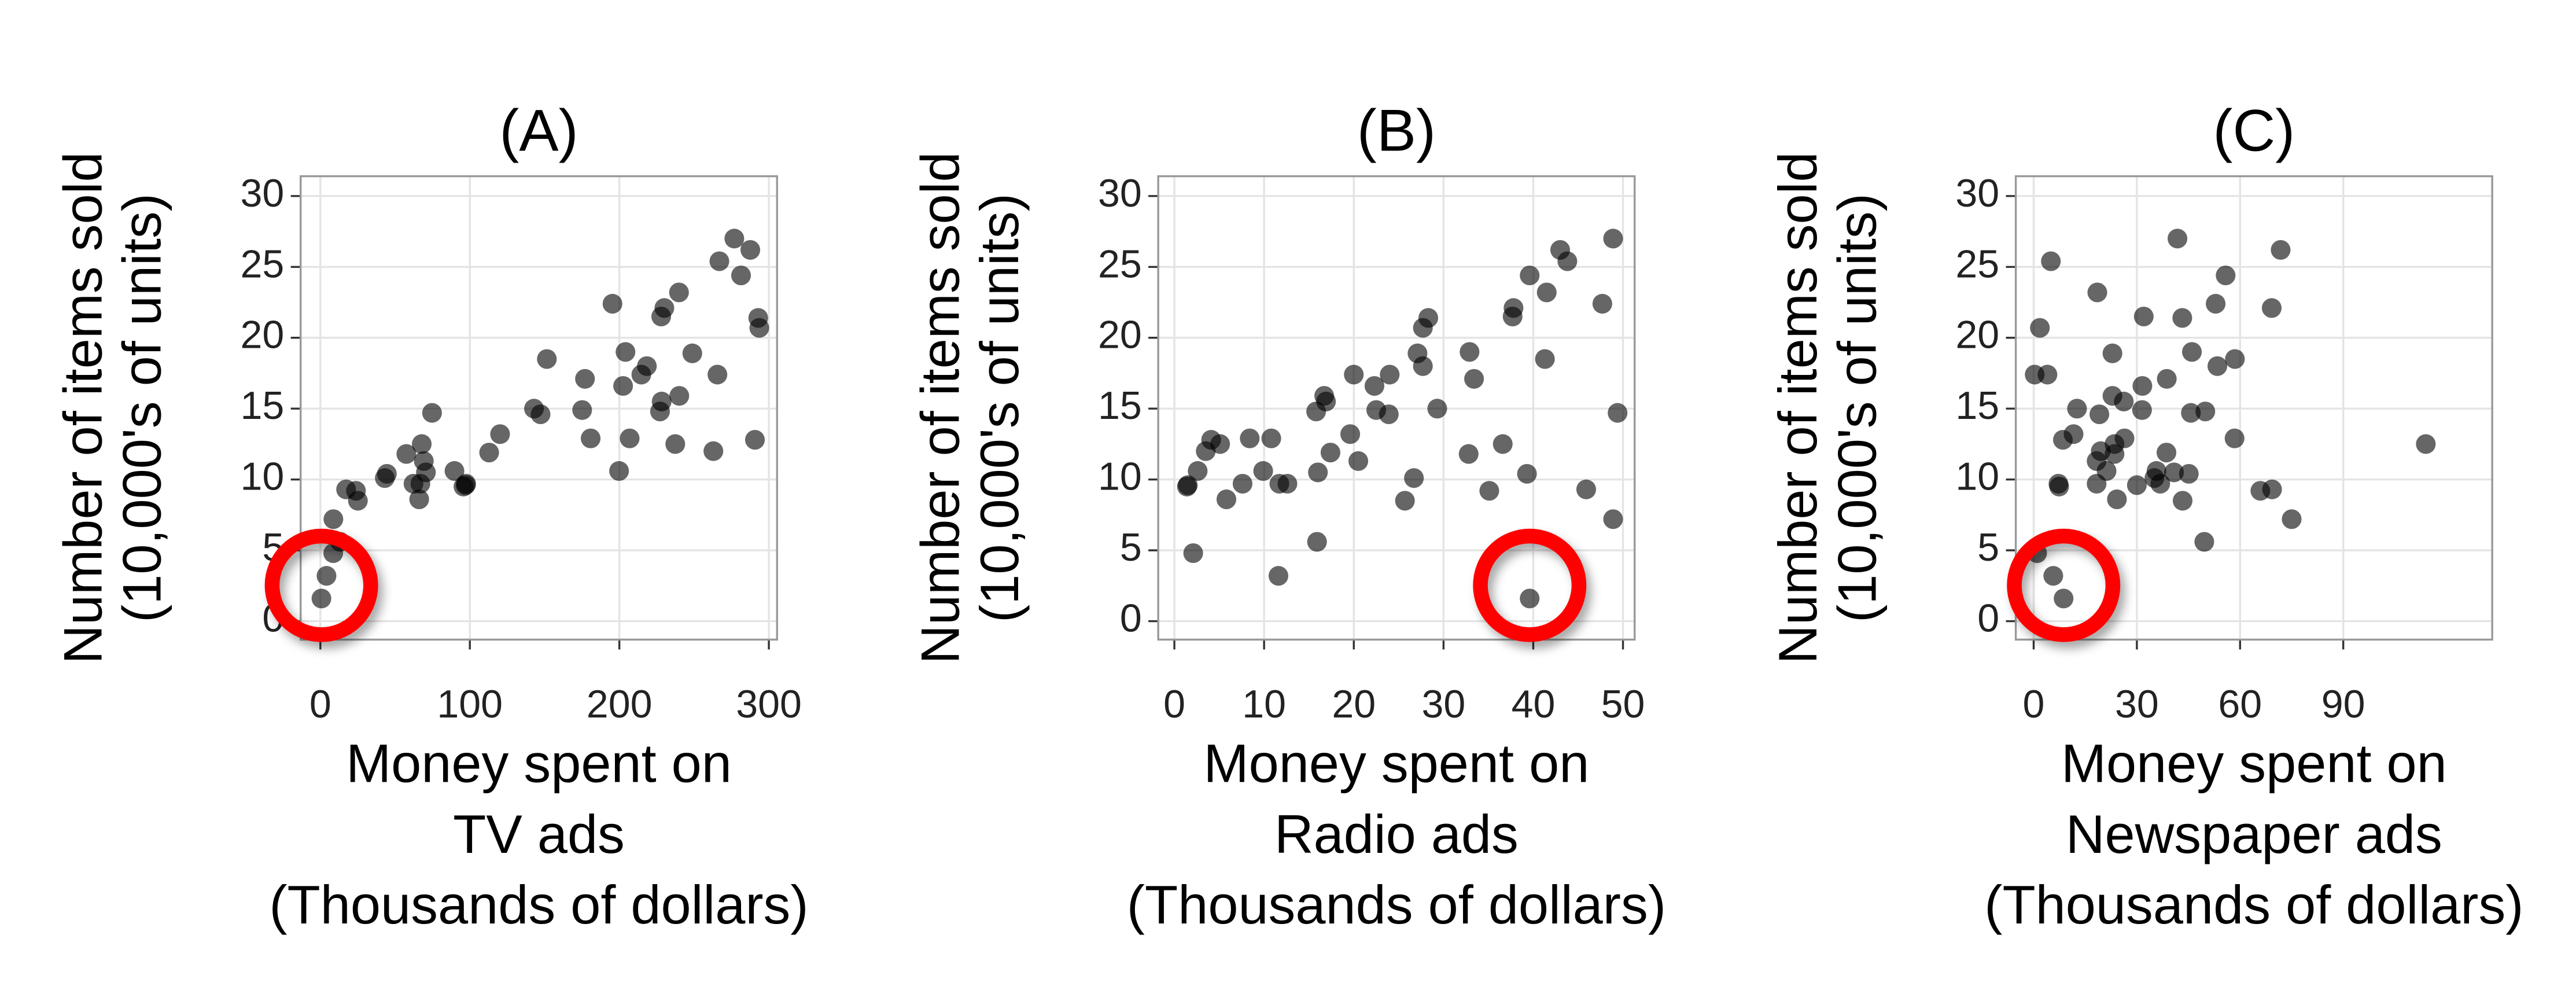 This screenshot has height=990, width=2576. What do you see at coordinates (1264, 704) in the screenshot?
I see `x-tick-label: 10` at bounding box center [1264, 704].